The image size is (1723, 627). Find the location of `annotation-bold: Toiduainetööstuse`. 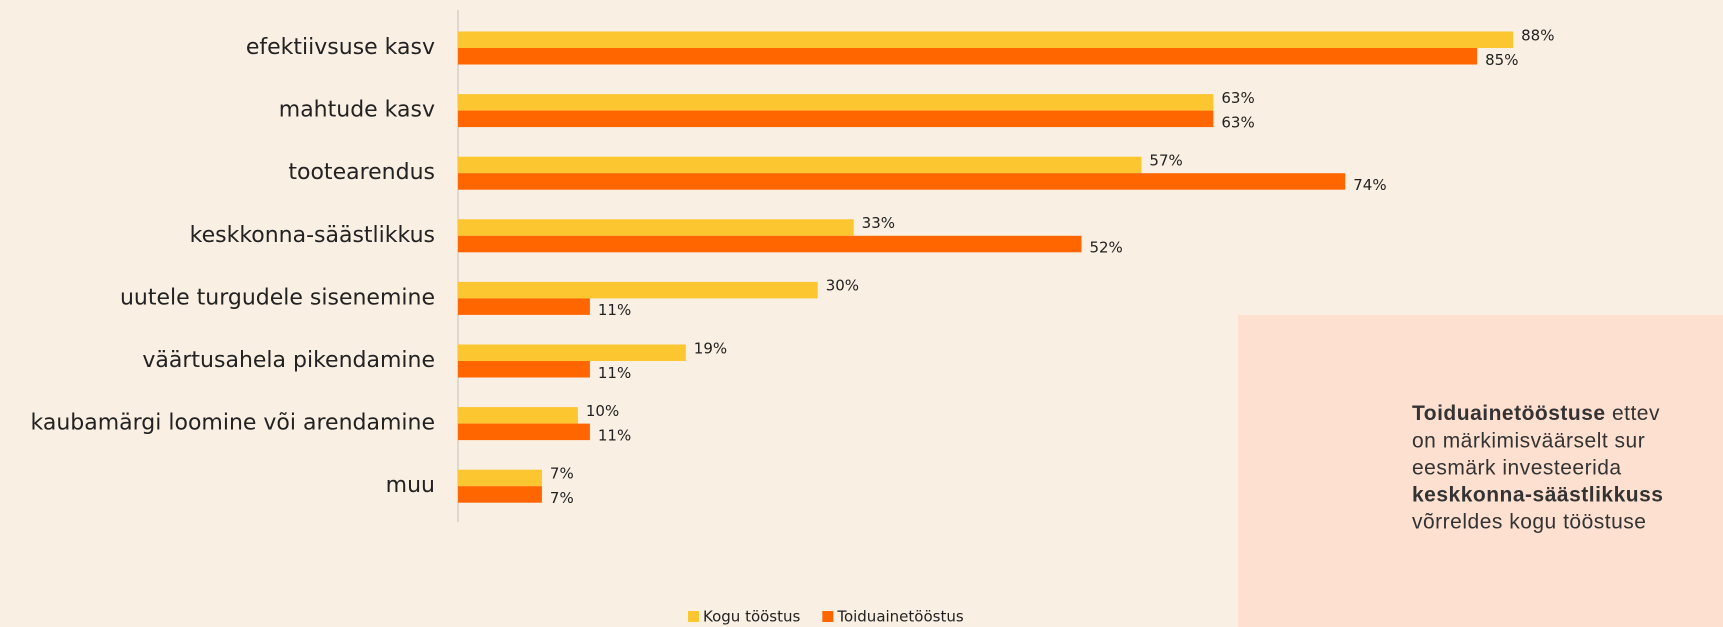

annotation-bold: Toiduainetööstuse is located at coordinates (1509, 413).